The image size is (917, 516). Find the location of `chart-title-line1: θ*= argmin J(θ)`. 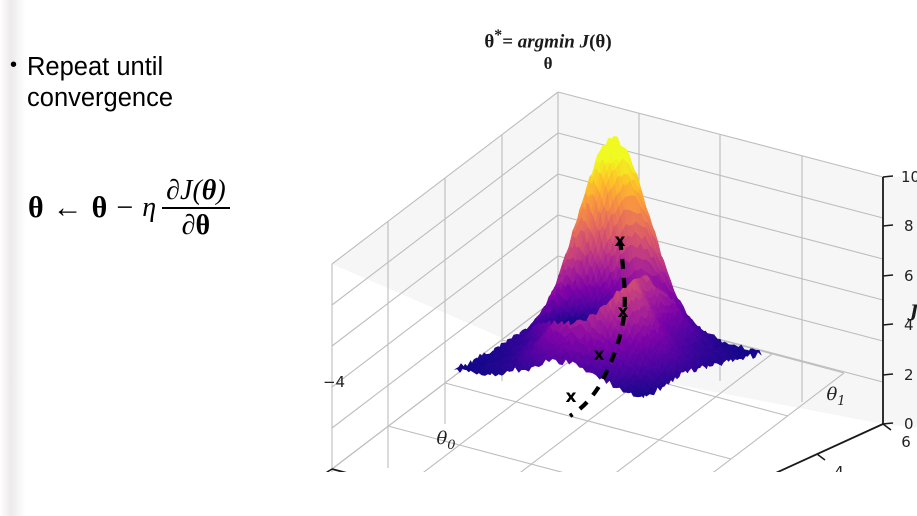

chart-title-line1: θ*= argmin J(θ) is located at coordinates (548, 40).